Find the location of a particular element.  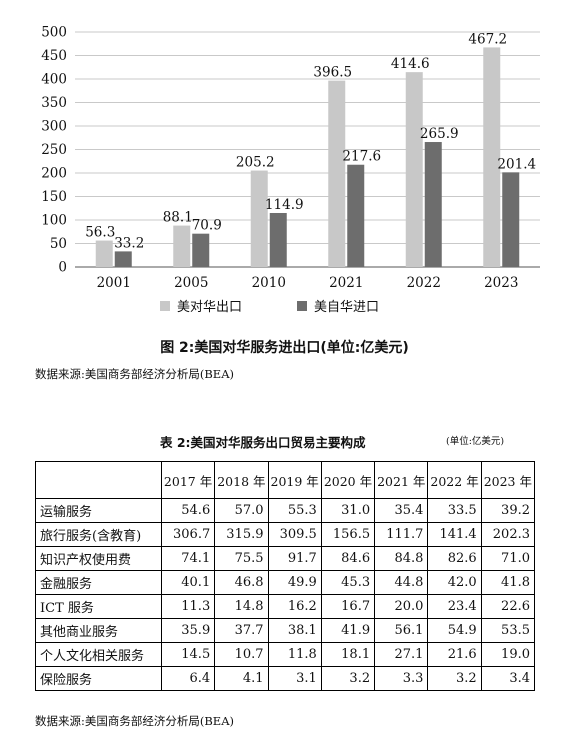

table-title: 表 2:美国对华服务出口贸易主要构成 is located at coordinates (263, 442).